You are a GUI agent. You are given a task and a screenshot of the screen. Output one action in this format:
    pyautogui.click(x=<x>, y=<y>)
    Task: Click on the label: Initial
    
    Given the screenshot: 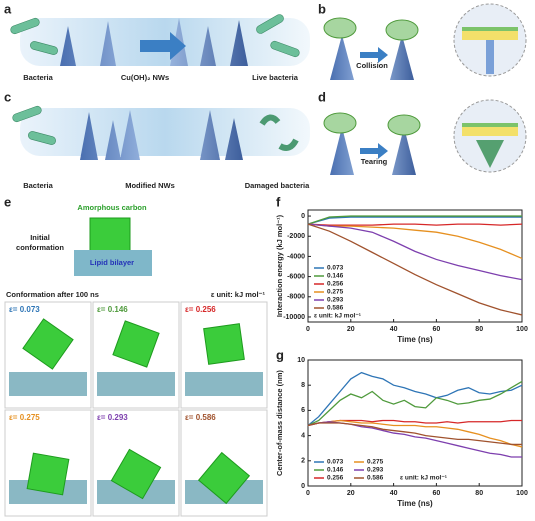 What is the action you would take?
    pyautogui.click(x=40, y=237)
    